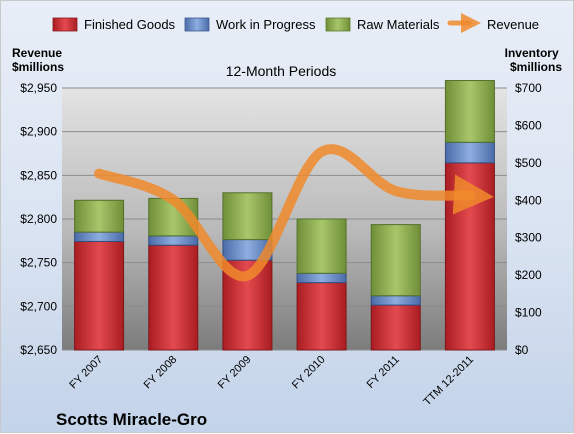  Describe the element at coordinates (522, 350) in the screenshot. I see `right-tick-label: $0` at that location.